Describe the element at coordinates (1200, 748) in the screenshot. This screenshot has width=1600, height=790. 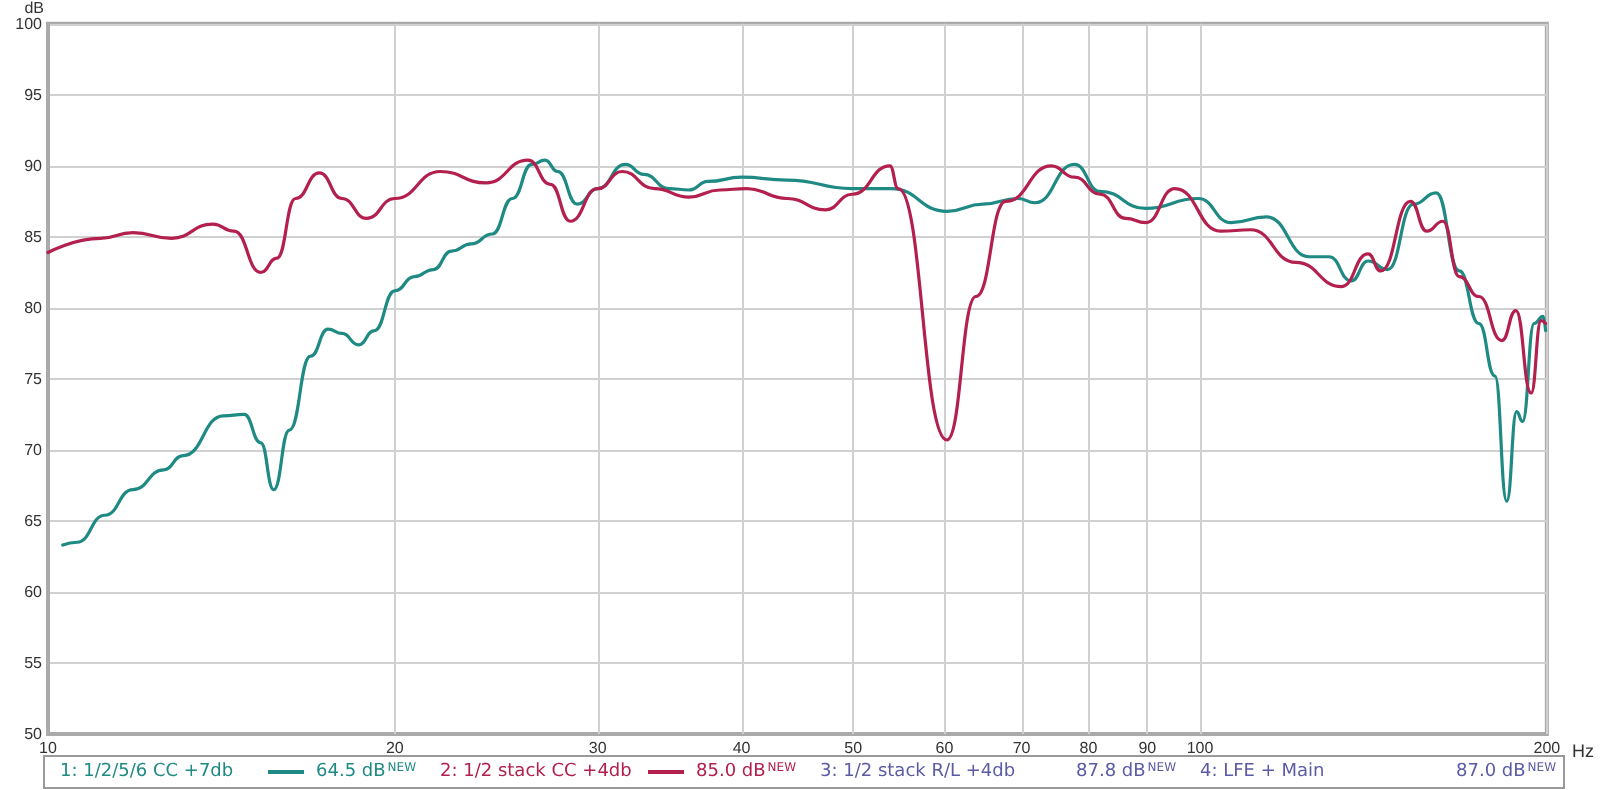
I see `x-tick-label: 100` at that location.